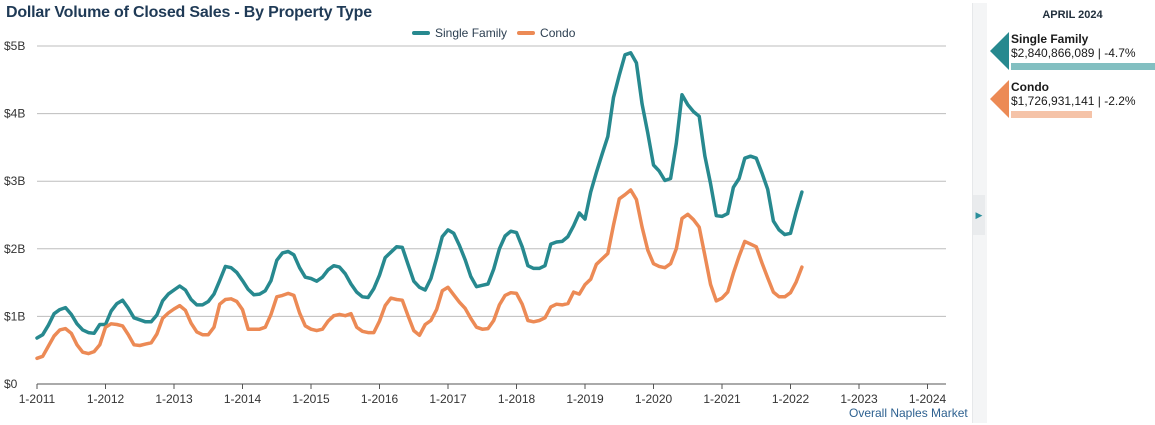  I want to click on x-tick-label: 1-2021, so click(722, 399).